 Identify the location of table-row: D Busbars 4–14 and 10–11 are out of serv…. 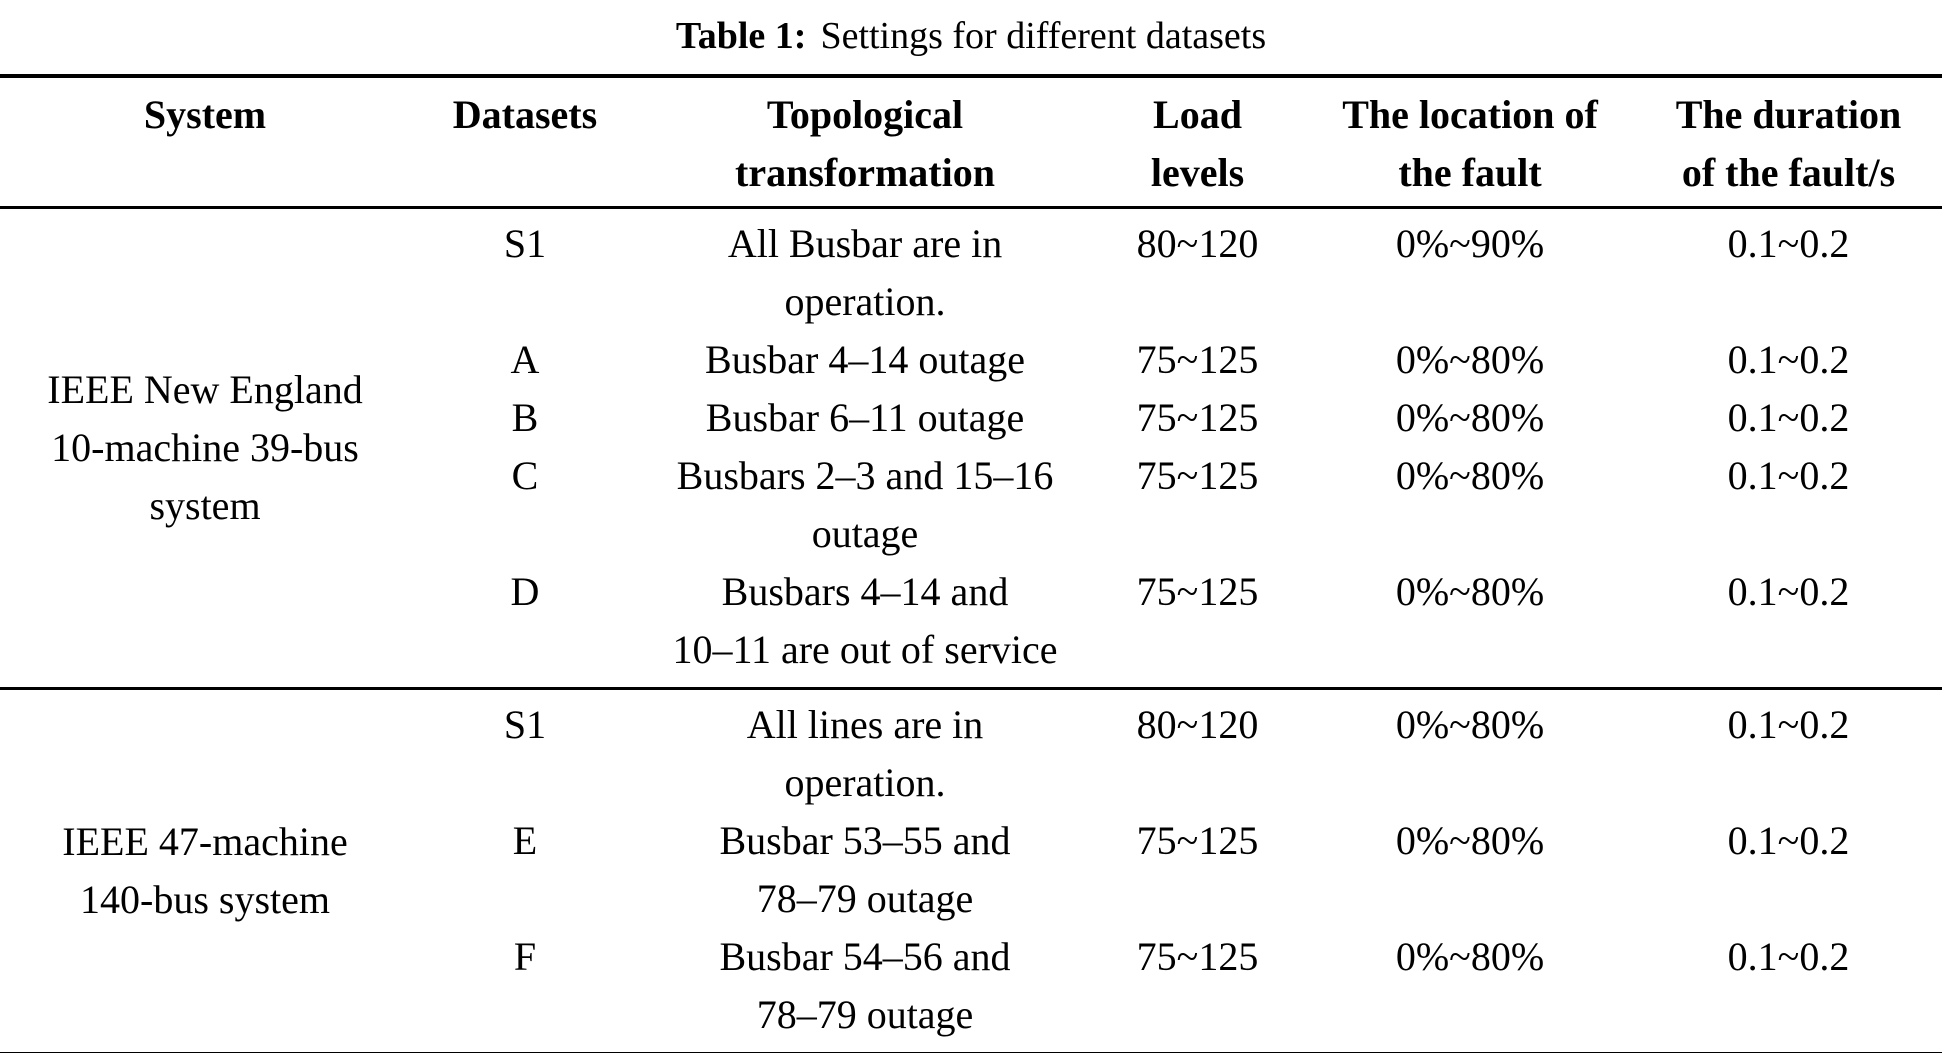
(971, 626).